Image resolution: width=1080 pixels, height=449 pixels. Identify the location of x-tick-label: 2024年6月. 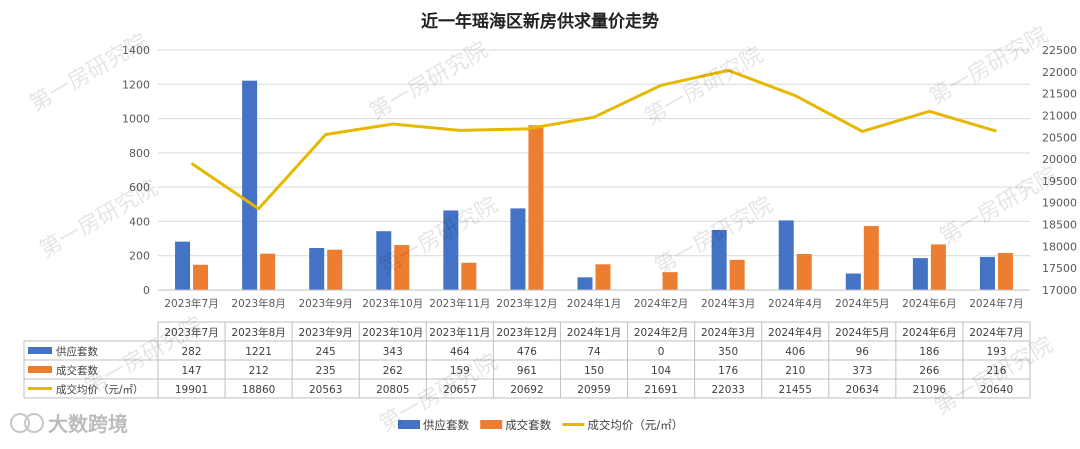
(929, 303).